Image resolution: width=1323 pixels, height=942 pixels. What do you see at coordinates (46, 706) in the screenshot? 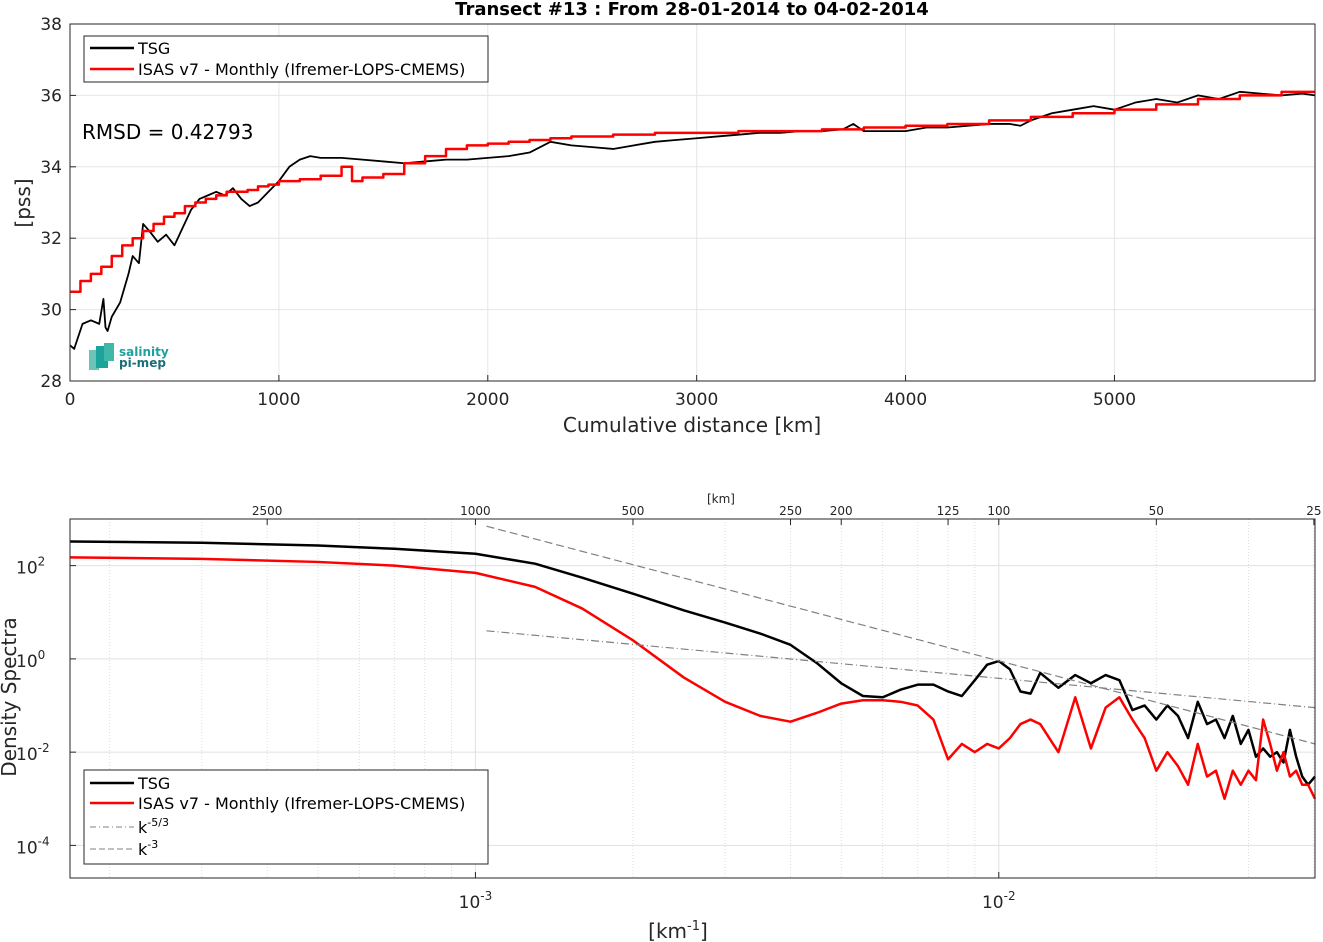
I see `bottom-y-ticks: 10⁻⁴ 10⁻² 10⁰ 10²` at bounding box center [46, 706].